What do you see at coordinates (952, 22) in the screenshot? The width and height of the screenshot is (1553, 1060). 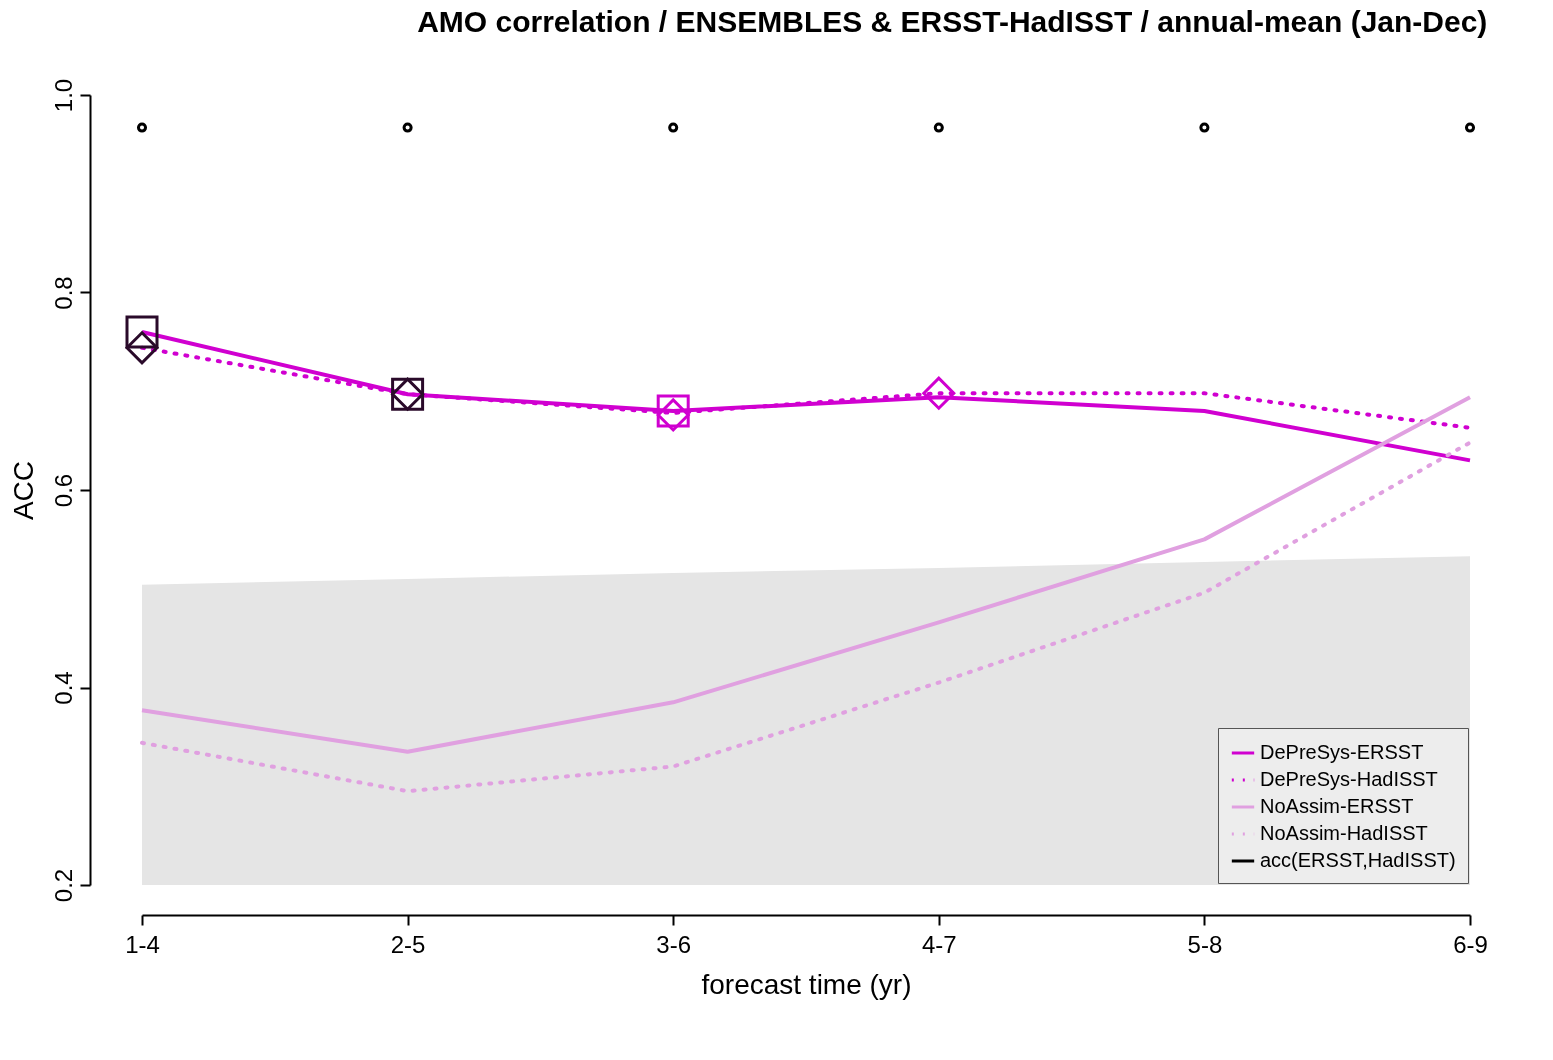 I see `chart-title: AMO correlation / ENSEMBLES & ERSST-HadISST / annual-mean (Jan-Dec)` at bounding box center [952, 22].